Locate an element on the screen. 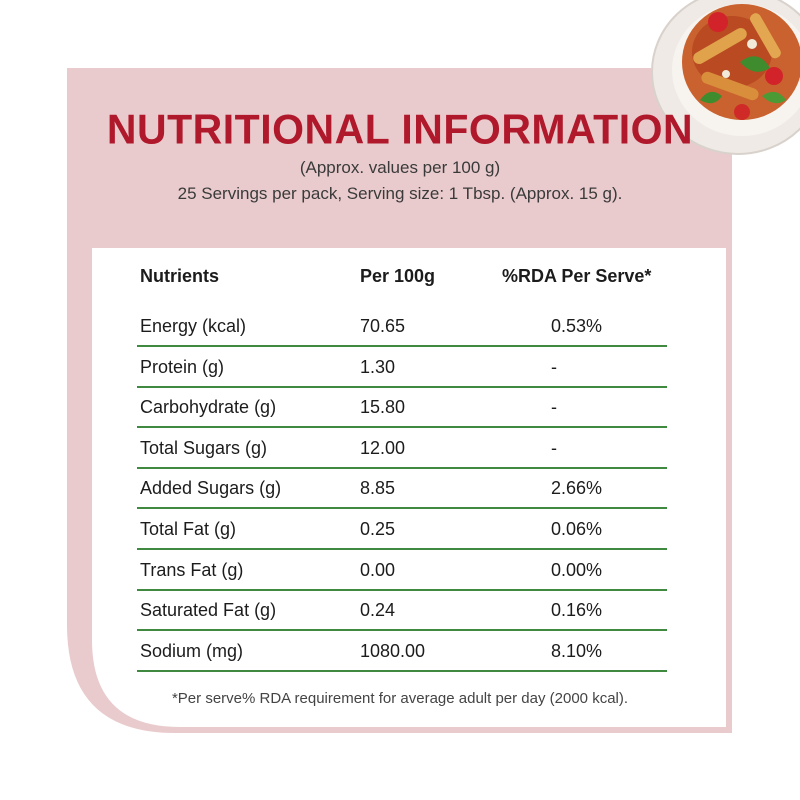  rda-value: 0.53% is located at coordinates (577, 326).